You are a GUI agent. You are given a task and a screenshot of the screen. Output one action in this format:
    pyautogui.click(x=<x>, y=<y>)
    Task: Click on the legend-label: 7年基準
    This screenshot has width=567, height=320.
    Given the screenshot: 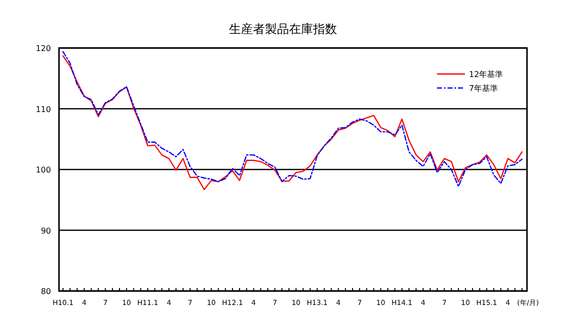 What is the action you would take?
    pyautogui.click(x=483, y=88)
    